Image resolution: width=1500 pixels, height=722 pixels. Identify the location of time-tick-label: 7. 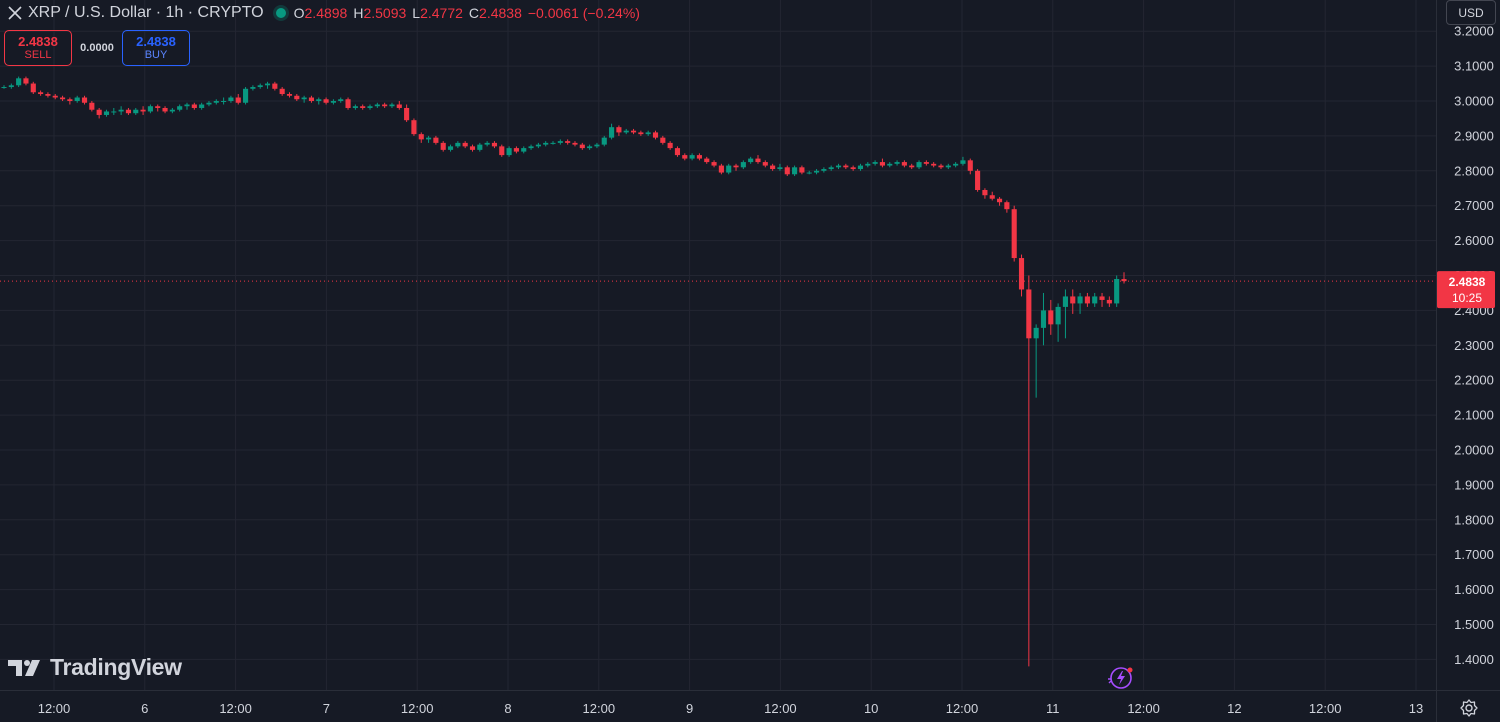
(326, 708).